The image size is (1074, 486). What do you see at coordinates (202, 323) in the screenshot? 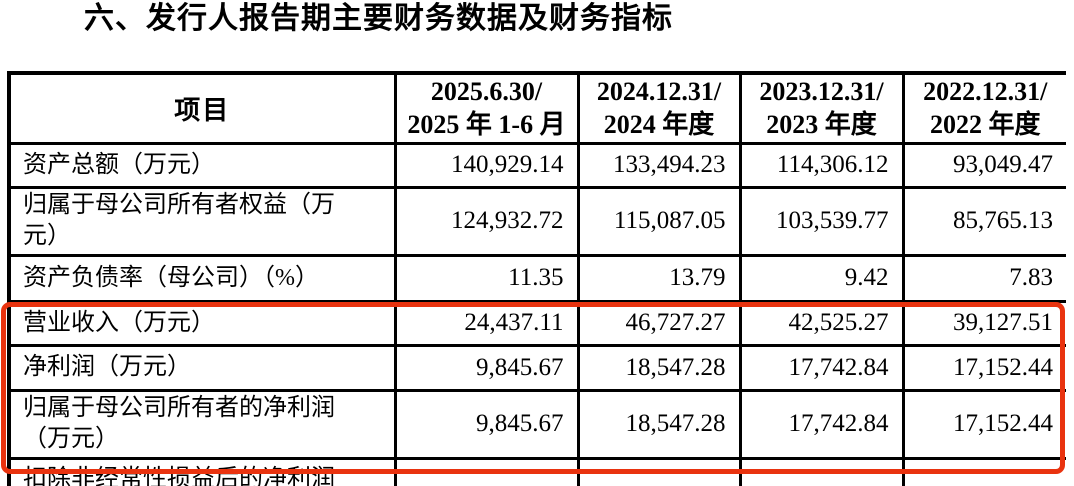
I see `row-label: 营业收入（万元）` at bounding box center [202, 323].